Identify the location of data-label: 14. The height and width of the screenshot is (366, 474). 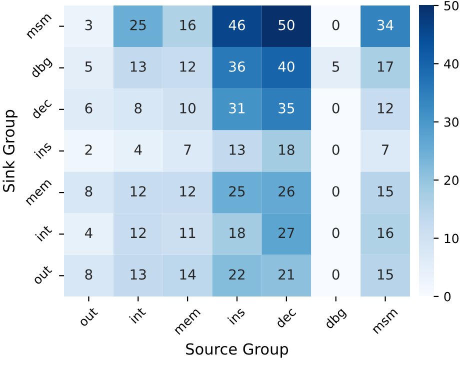
(188, 274).